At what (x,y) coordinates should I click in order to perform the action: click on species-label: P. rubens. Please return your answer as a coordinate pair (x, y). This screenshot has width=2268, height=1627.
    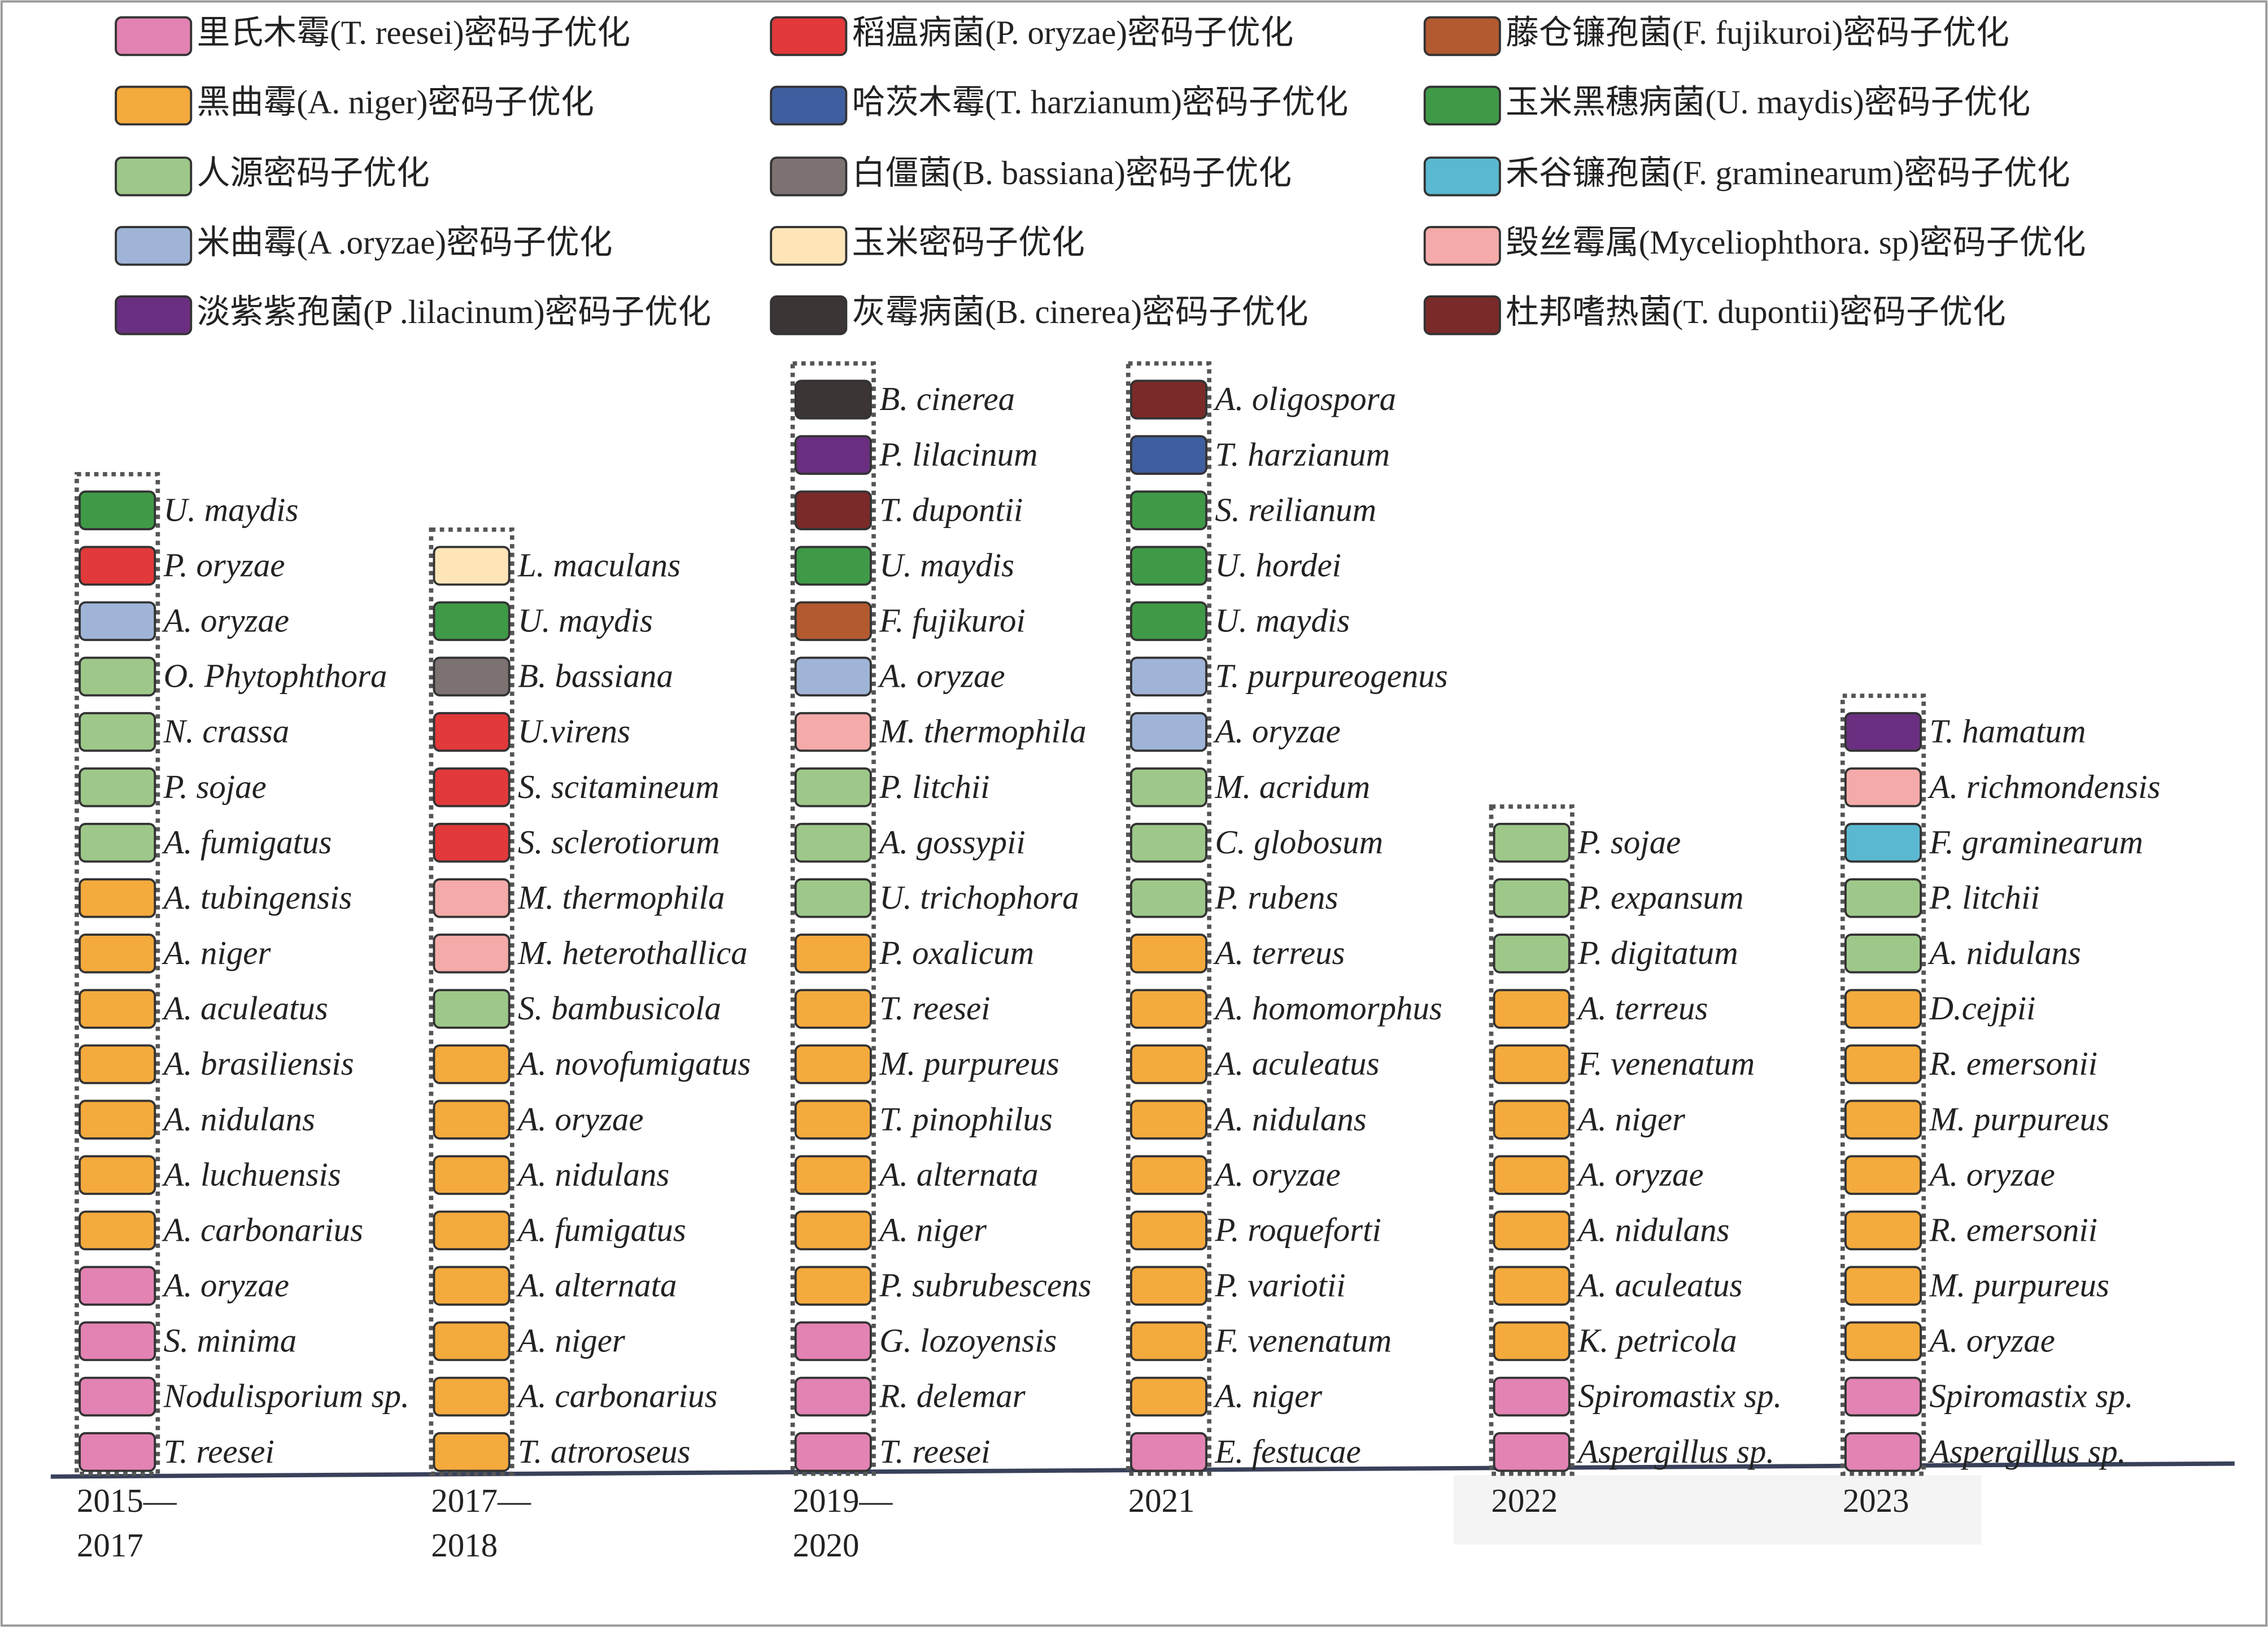
    Looking at the image, I should click on (1276, 897).